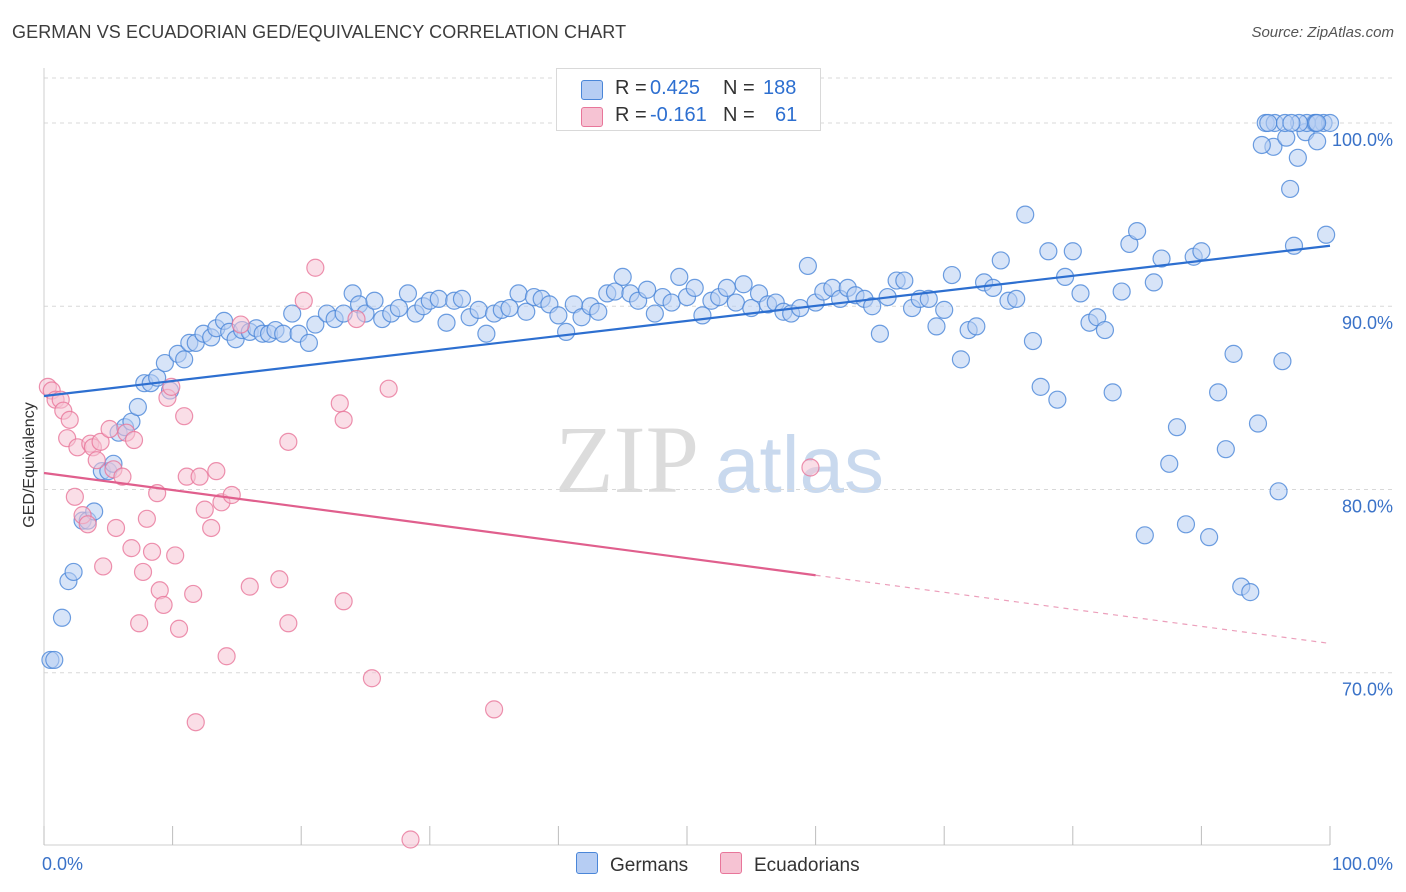 Image resolution: width=1406 pixels, height=892 pixels. Describe the element at coordinates (1367, 323) in the screenshot. I see `y-tick-label: 90.0%` at that location.